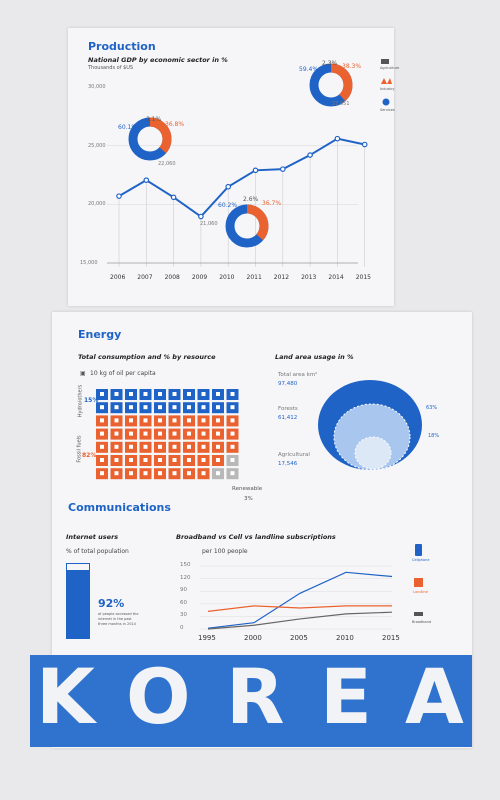 The image size is (500, 800). I want to click on gdp-xtick: 2009, so click(199, 277).